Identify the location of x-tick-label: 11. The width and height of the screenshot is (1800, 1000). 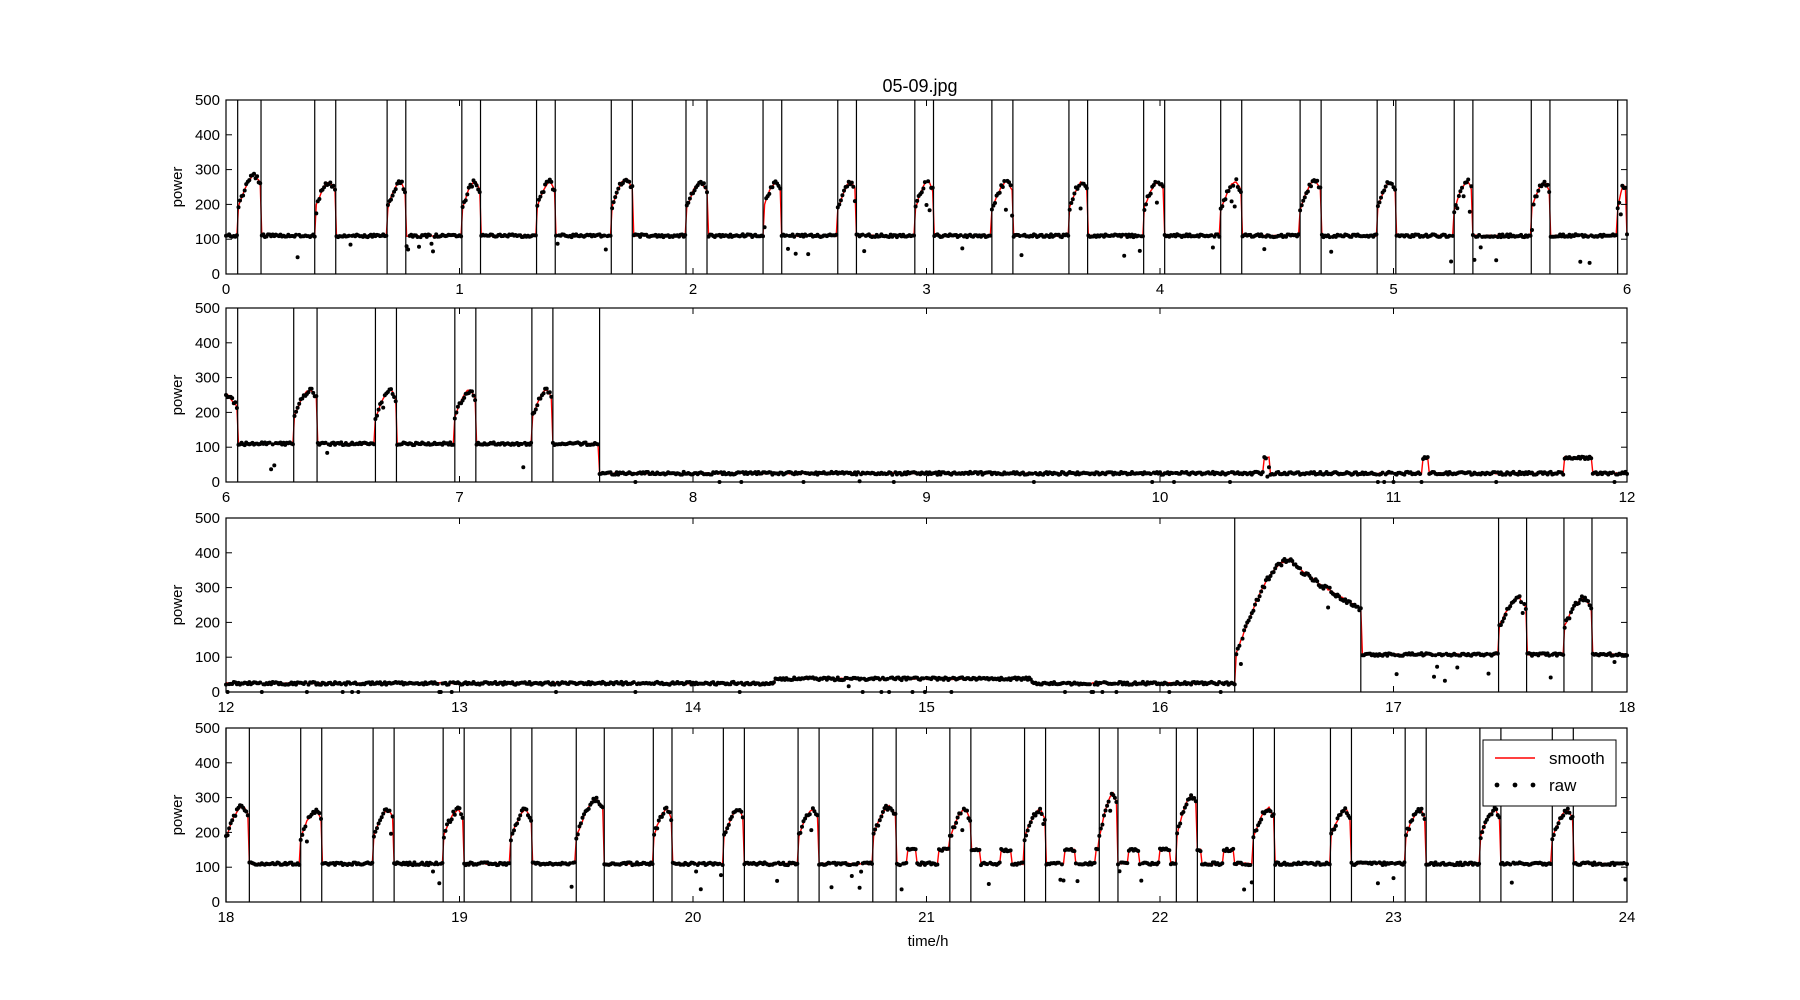
(1394, 497).